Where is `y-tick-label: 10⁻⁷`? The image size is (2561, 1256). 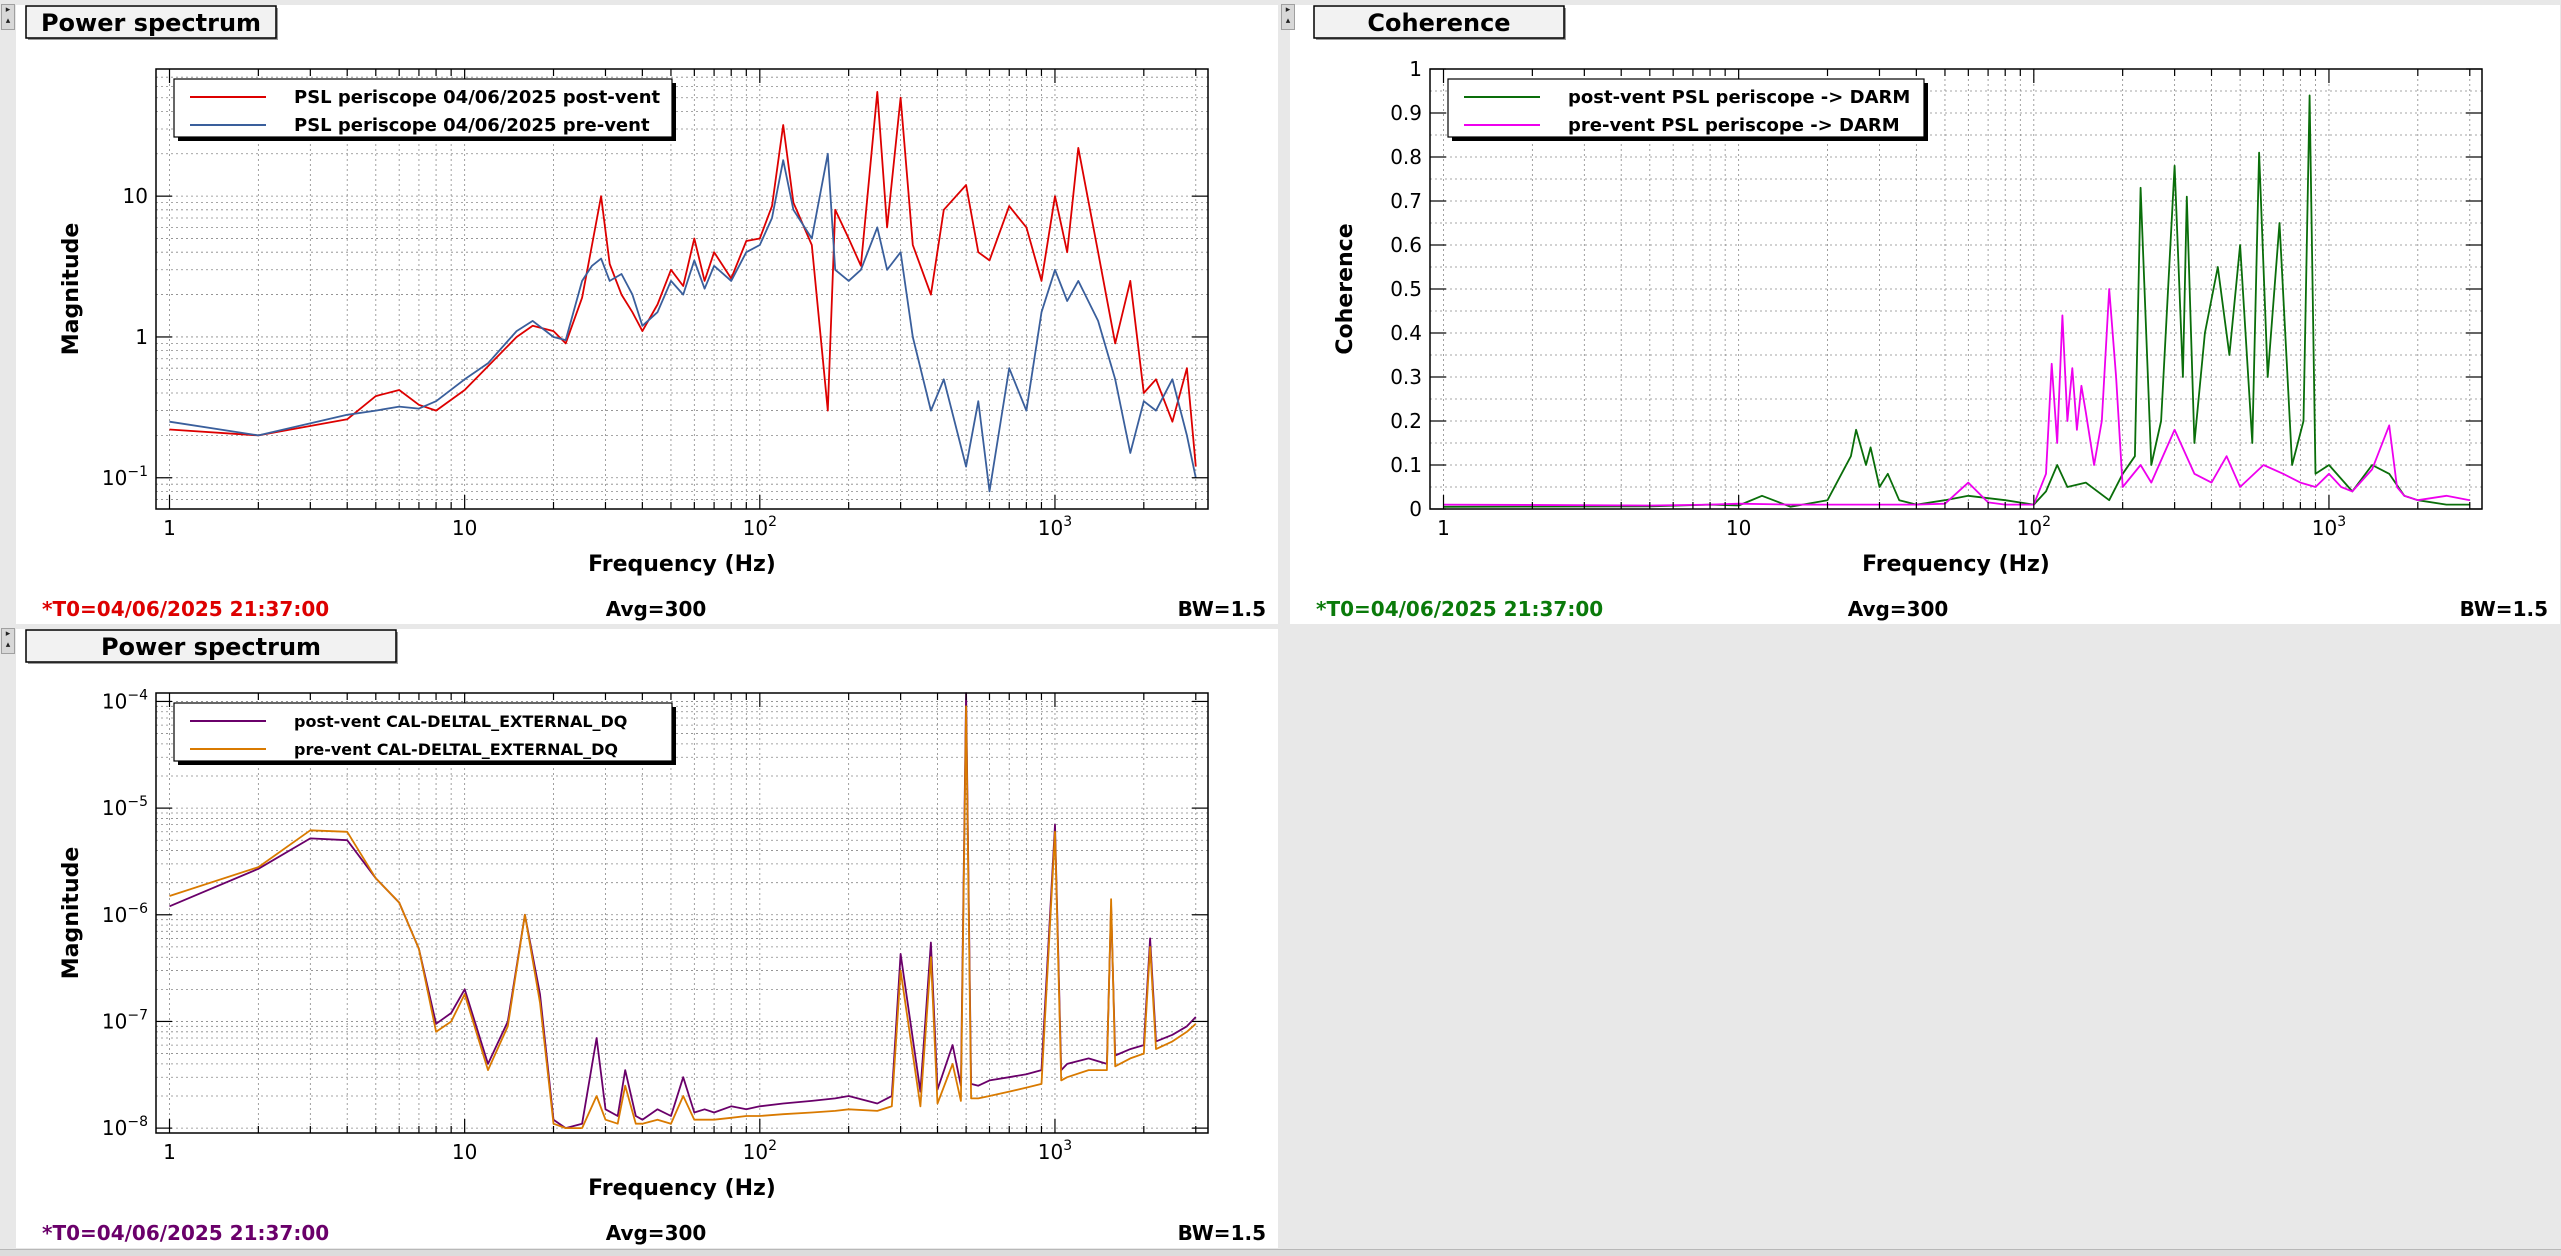
y-tick-label: 10⁻⁷ is located at coordinates (125, 1020).